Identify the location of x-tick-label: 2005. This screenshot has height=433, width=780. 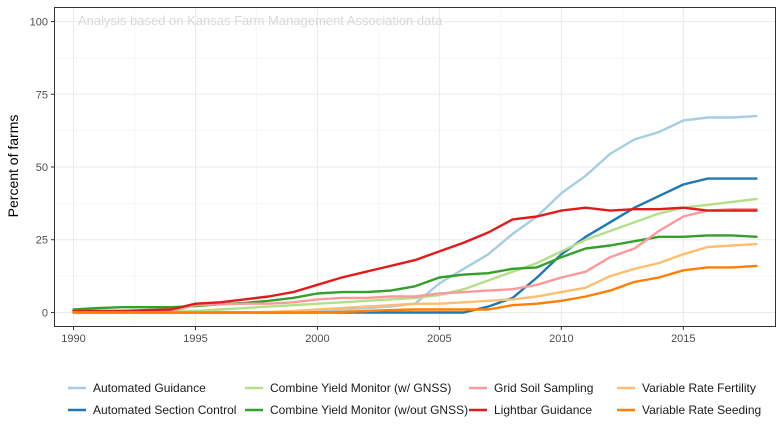
(439, 339).